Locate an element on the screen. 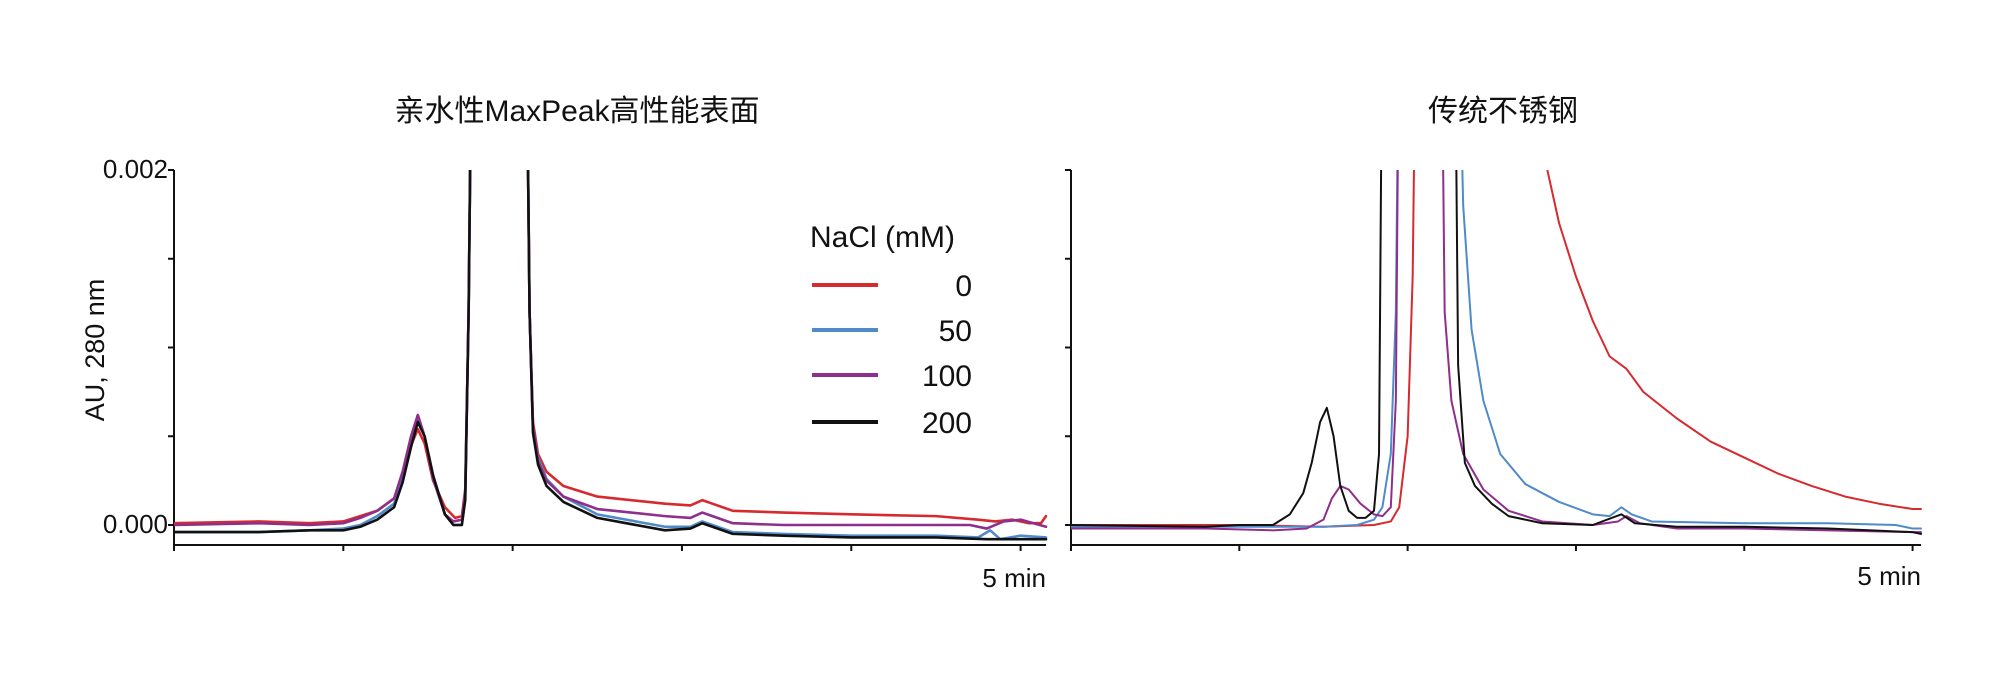 This screenshot has height=687, width=2000. y-ticks-left is located at coordinates (171, 347).